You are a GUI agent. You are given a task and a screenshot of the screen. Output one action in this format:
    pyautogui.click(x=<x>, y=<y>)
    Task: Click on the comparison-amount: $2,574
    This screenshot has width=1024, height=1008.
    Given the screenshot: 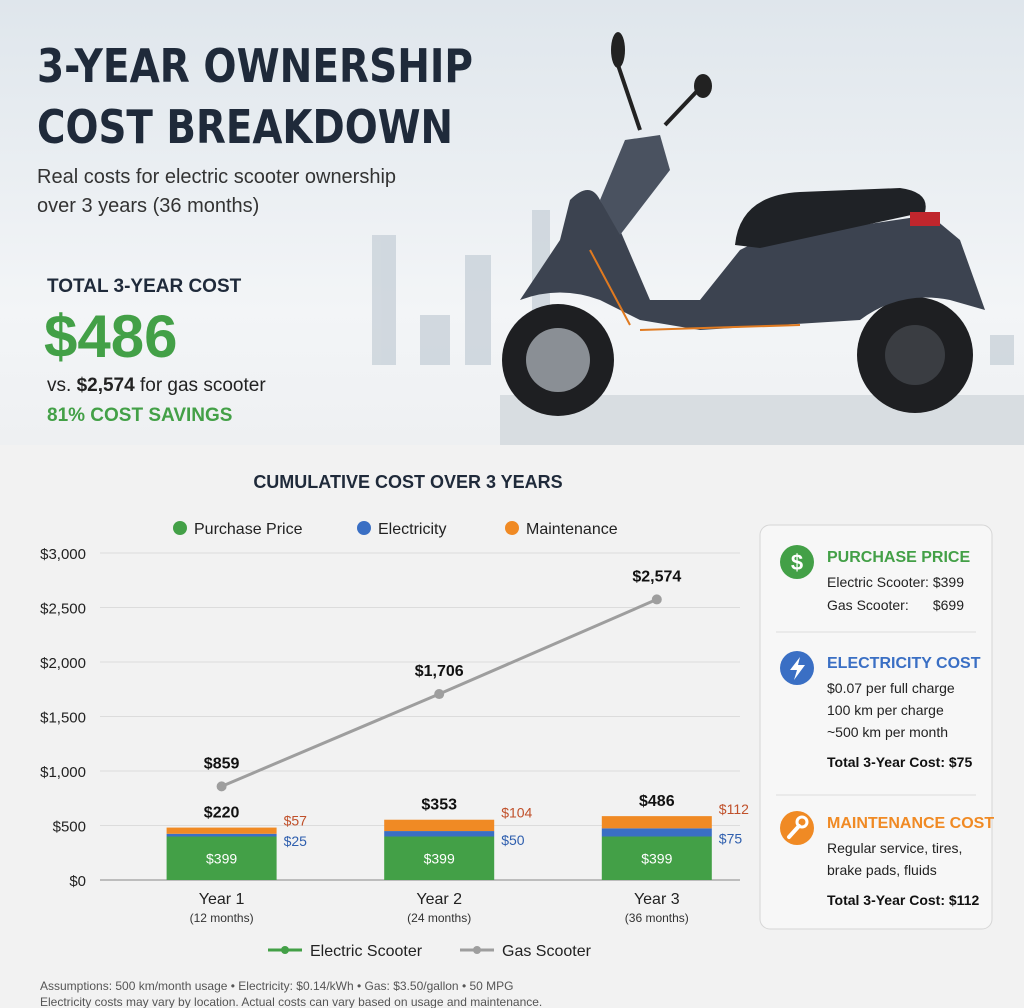 What is the action you would take?
    pyautogui.click(x=106, y=385)
    